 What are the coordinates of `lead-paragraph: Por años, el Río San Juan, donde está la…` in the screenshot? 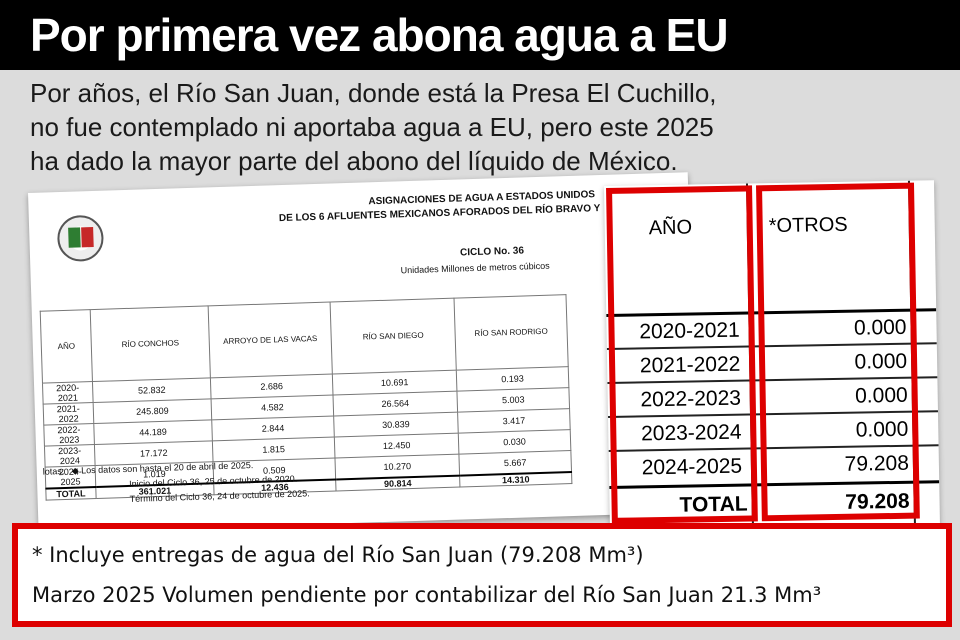 It's located at (480, 127).